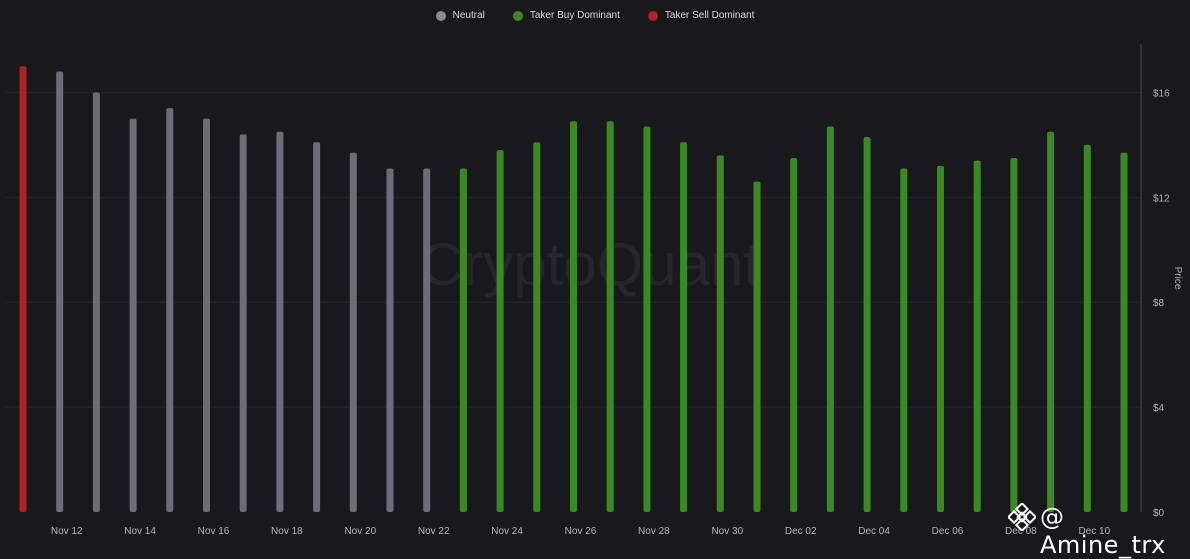 The height and width of the screenshot is (559, 1190). Describe the element at coordinates (434, 531) in the screenshot. I see `x-tick-label: Nov 22` at that location.